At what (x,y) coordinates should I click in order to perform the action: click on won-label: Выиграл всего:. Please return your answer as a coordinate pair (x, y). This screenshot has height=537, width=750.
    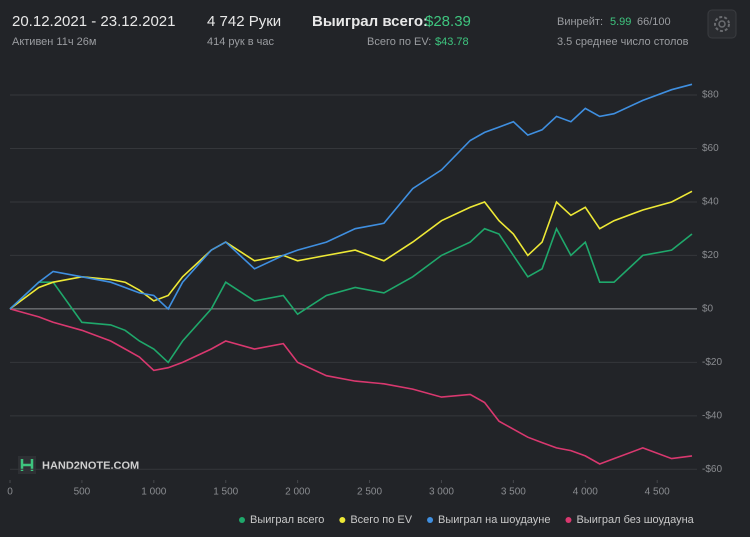
    Looking at the image, I should click on (370, 21).